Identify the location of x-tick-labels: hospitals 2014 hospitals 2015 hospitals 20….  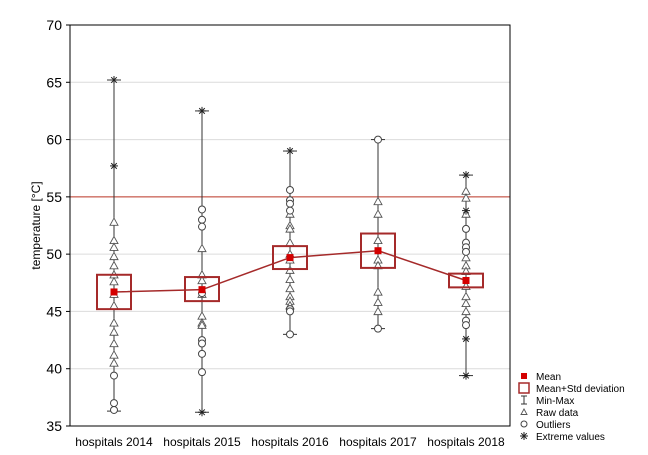
(290, 442).